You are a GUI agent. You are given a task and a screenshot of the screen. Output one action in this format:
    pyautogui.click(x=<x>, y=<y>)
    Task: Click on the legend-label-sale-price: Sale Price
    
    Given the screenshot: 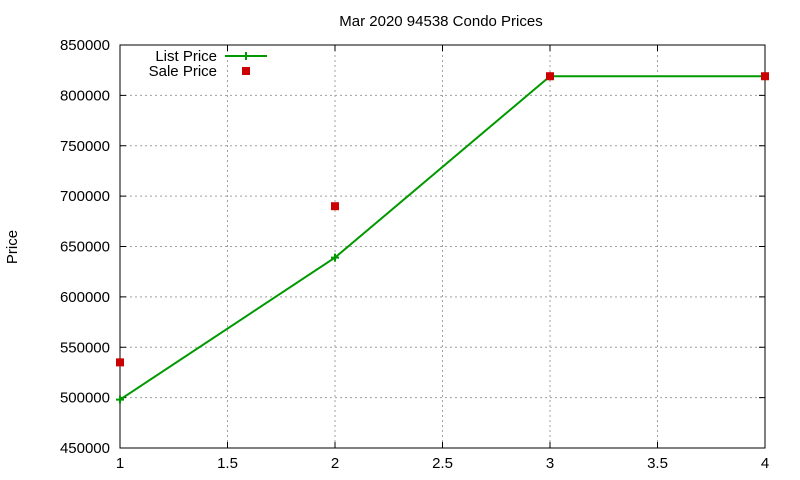 What is the action you would take?
    pyautogui.click(x=183, y=71)
    